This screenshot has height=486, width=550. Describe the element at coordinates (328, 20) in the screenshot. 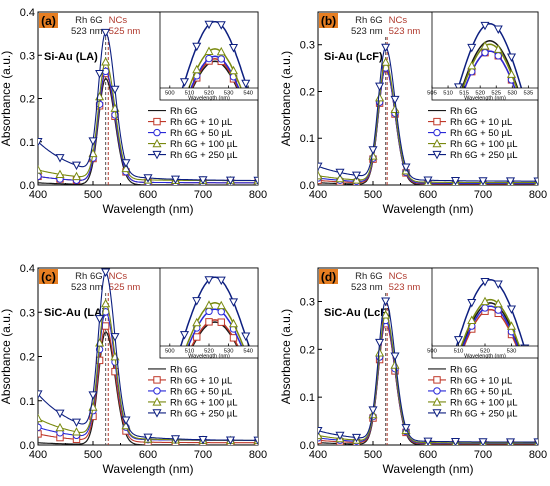

I see `panel-label-box` at that location.